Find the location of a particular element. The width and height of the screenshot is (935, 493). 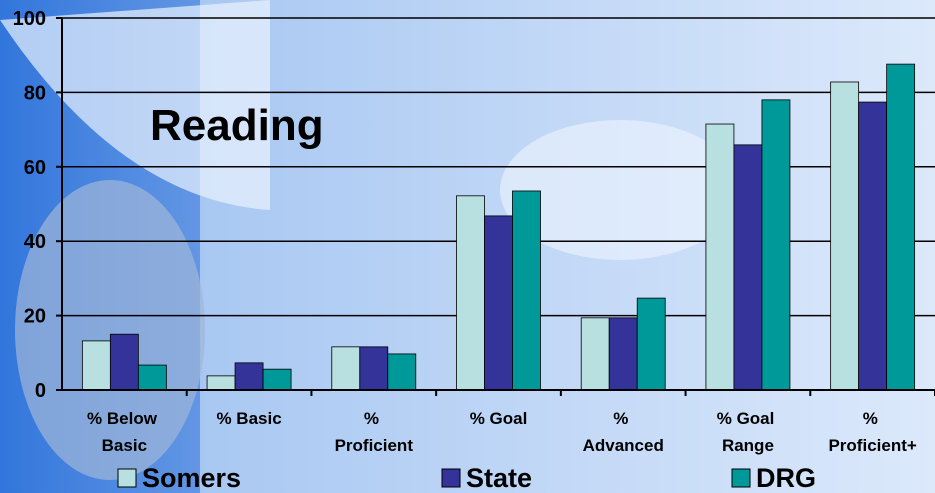

legend-label: State is located at coordinates (499, 478).